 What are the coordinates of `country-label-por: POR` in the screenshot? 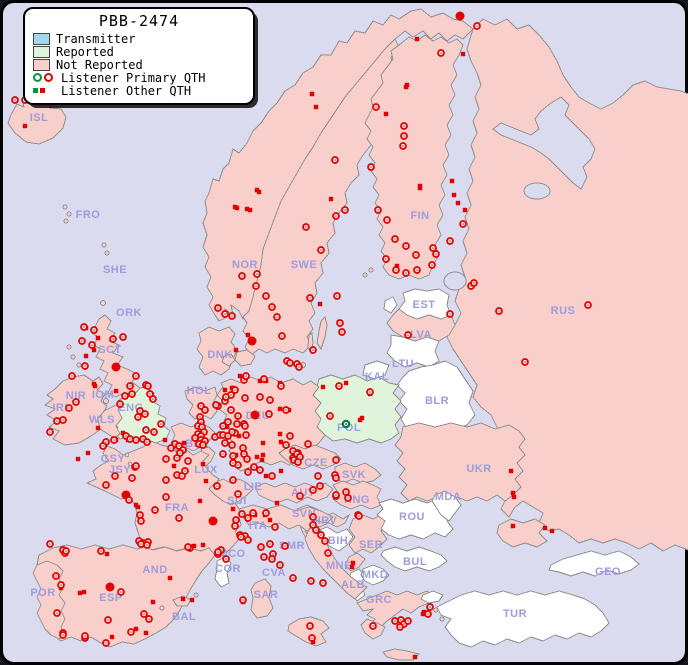 It's located at (42, 593).